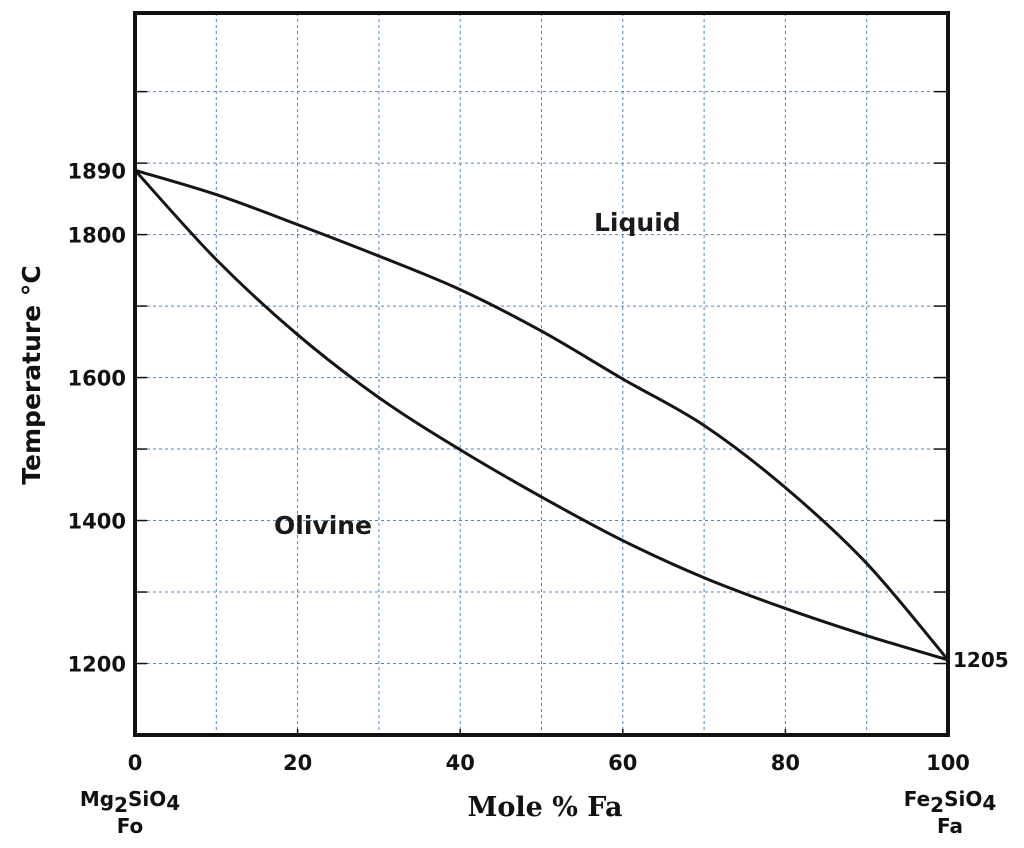  I want to click on y-axis-label: Temperature °C, so click(31, 374).